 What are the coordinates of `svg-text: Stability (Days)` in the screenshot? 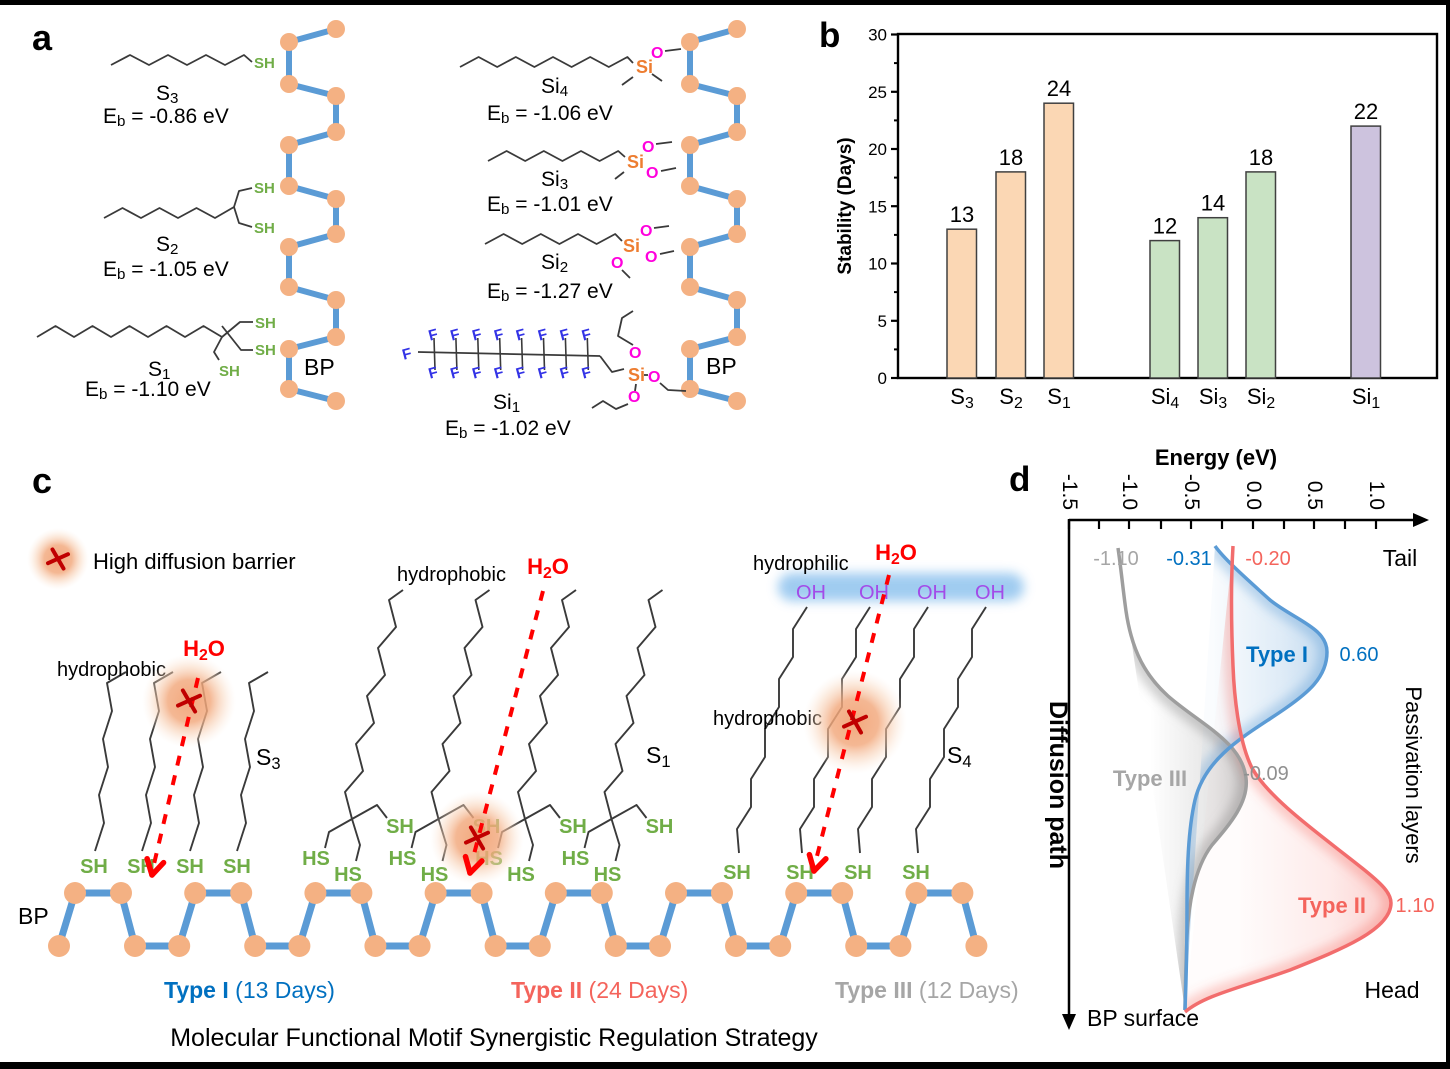 It's located at (845, 205).